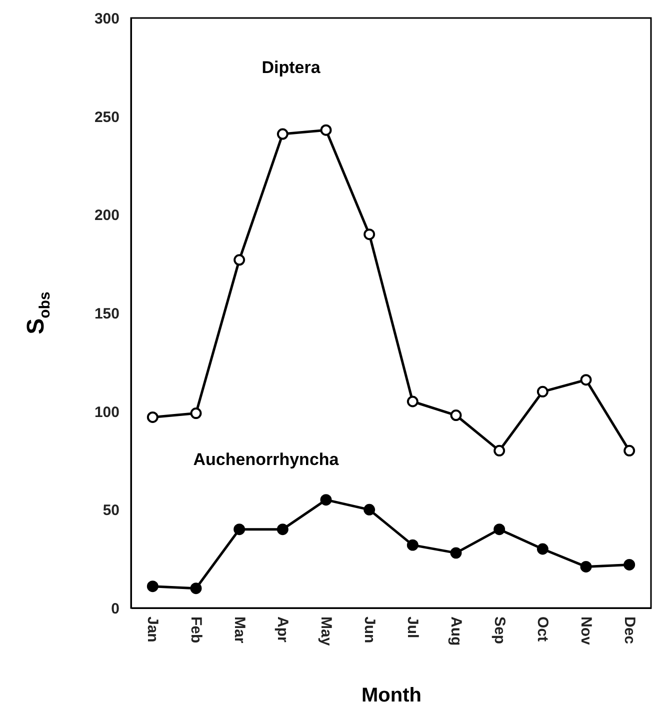 Image resolution: width=653 pixels, height=715 pixels. I want to click on x-tick-label: Nov, so click(586, 631).